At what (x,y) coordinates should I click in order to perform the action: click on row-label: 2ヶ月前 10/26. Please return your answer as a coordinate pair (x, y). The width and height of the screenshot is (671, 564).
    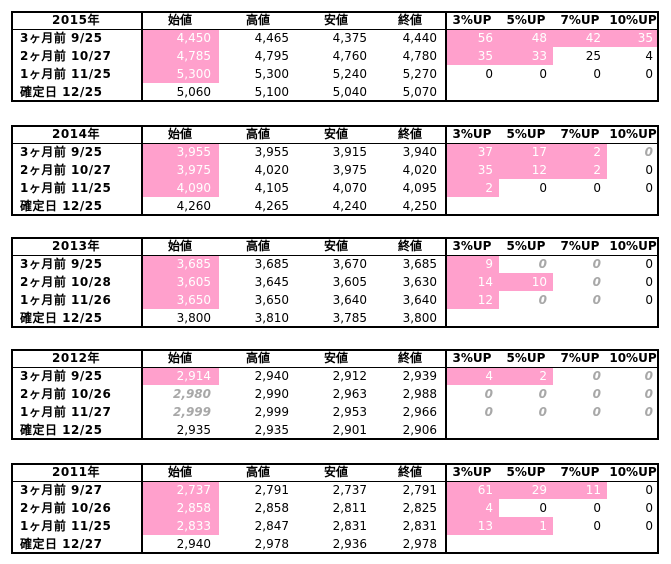
    Looking at the image, I should click on (66, 508).